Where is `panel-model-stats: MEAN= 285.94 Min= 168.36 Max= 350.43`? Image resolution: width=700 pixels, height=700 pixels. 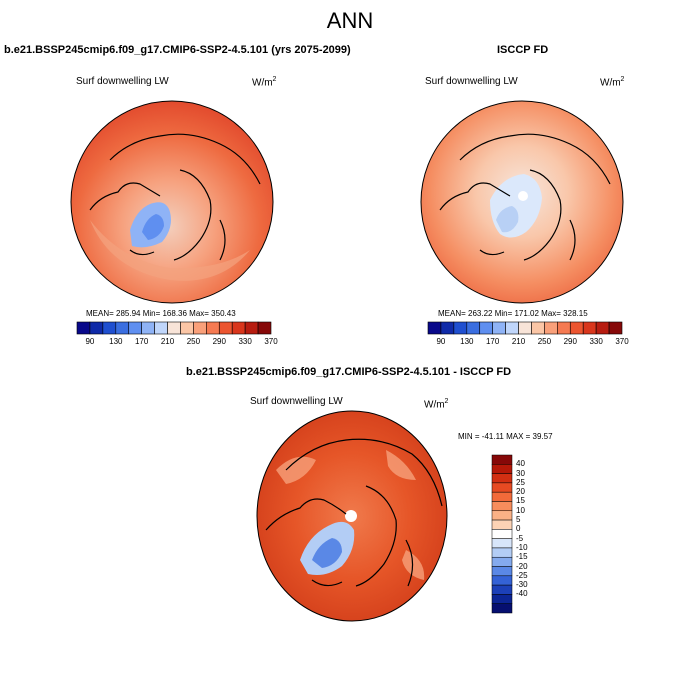
panel-model-stats: MEAN= 285.94 Min= 168.36 Max= 350.43 is located at coordinates (161, 313).